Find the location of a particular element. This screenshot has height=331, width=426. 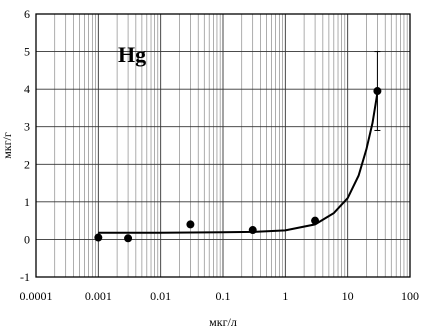

y-tick-label: 5 is located at coordinates (27, 52).